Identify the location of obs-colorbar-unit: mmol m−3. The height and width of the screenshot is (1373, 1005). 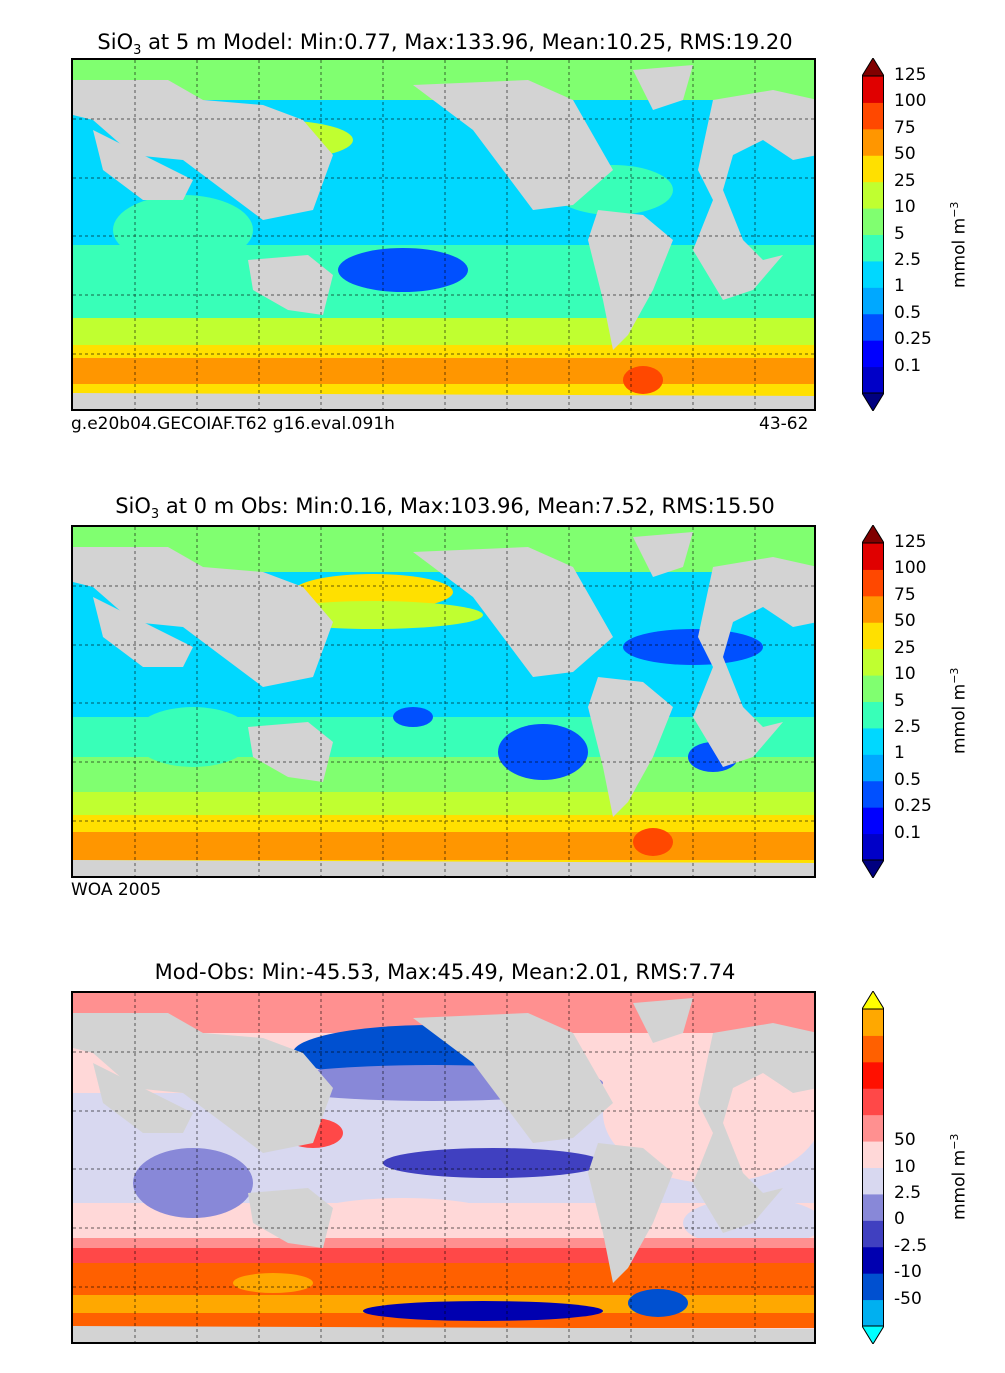
(959, 710).